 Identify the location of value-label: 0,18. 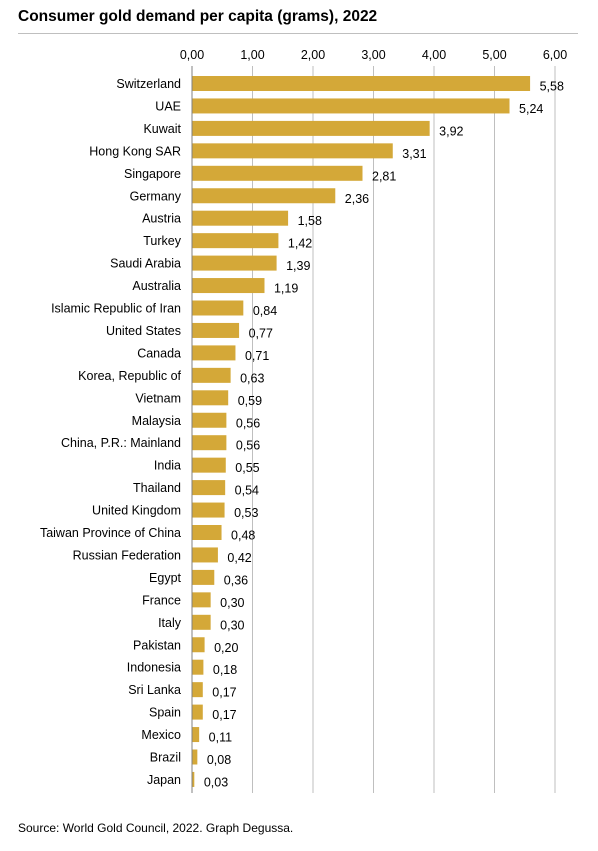
(225, 670).